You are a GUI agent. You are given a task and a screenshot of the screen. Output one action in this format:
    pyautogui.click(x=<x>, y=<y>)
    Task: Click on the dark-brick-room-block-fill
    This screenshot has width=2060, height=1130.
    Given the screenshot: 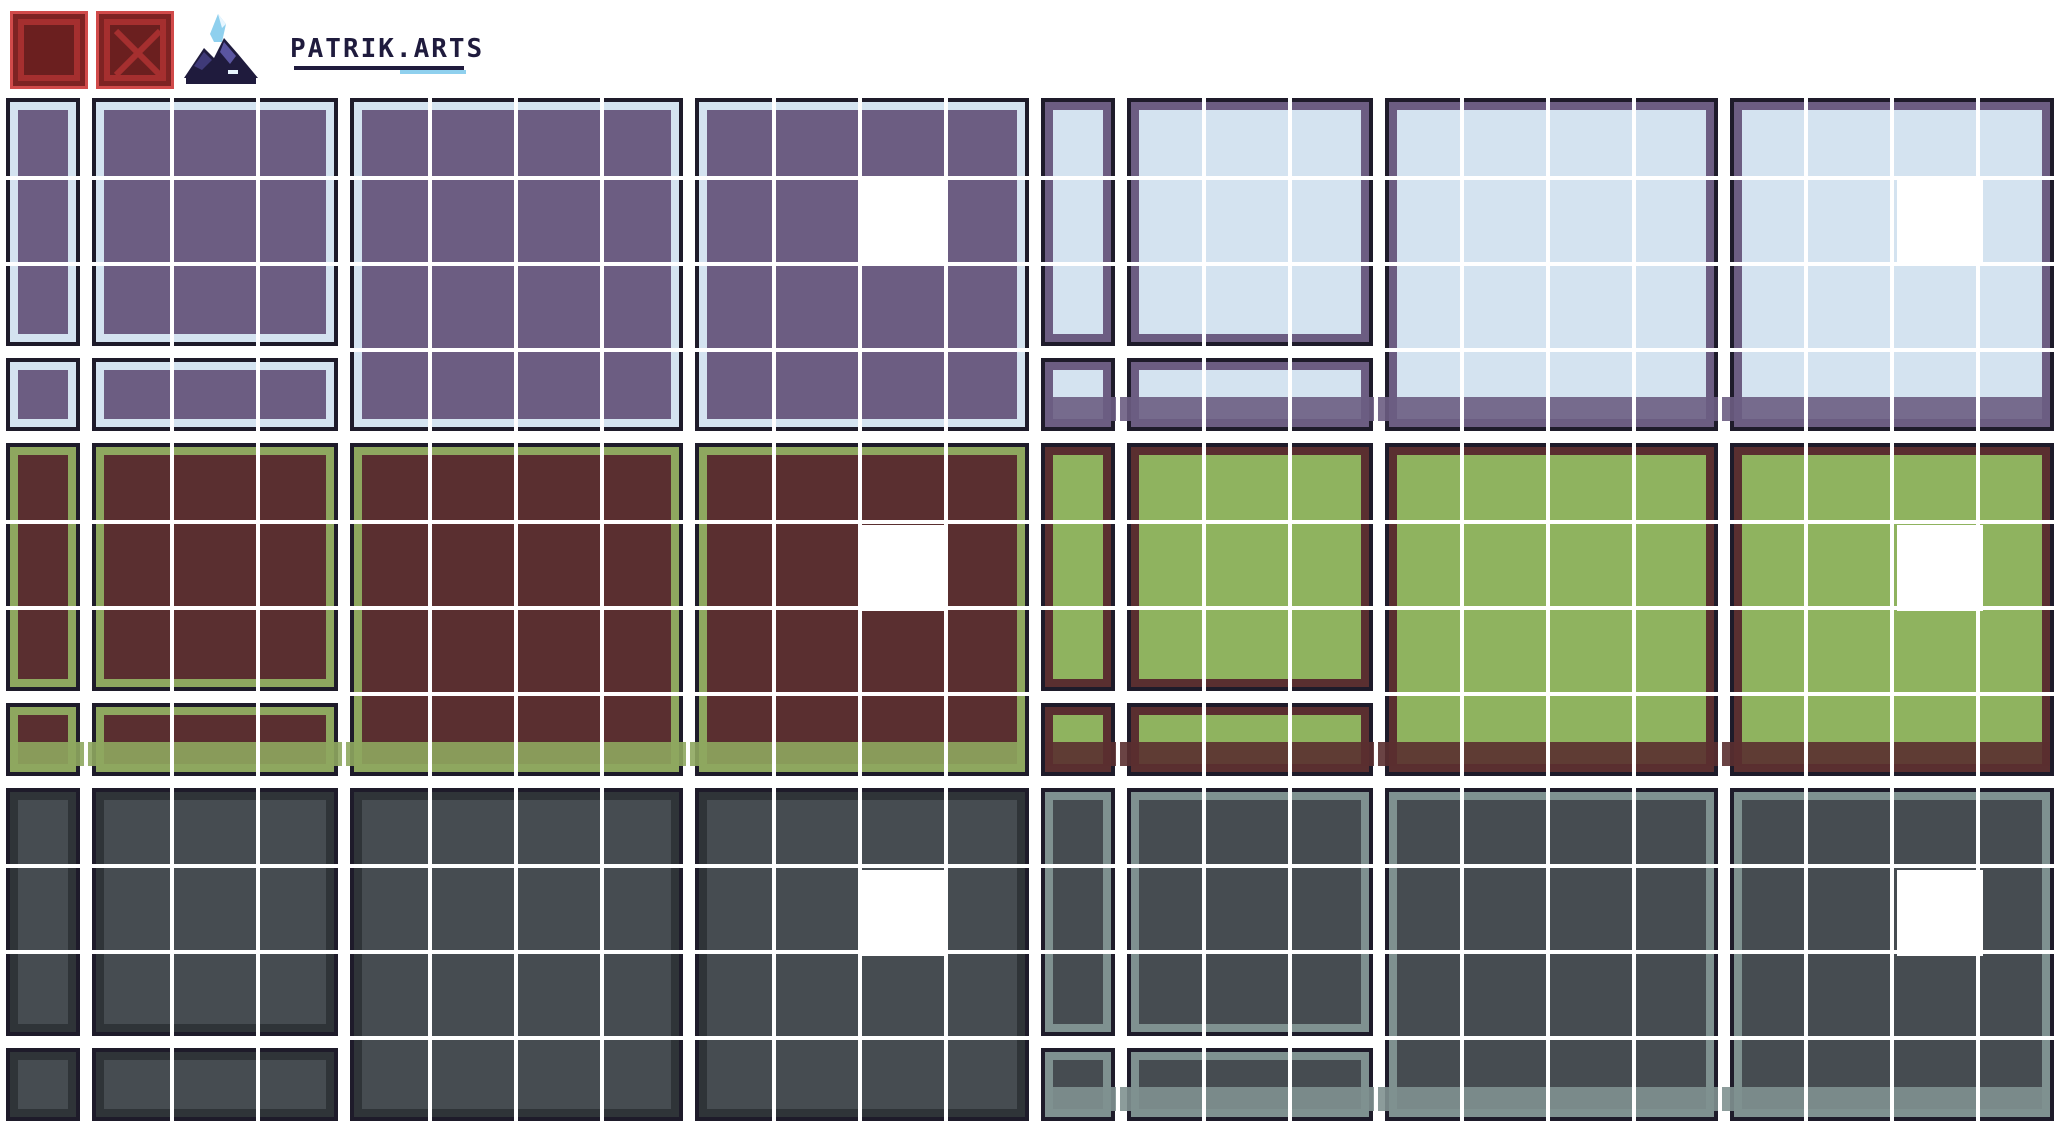 What is the action you would take?
    pyautogui.click(x=1250, y=912)
    